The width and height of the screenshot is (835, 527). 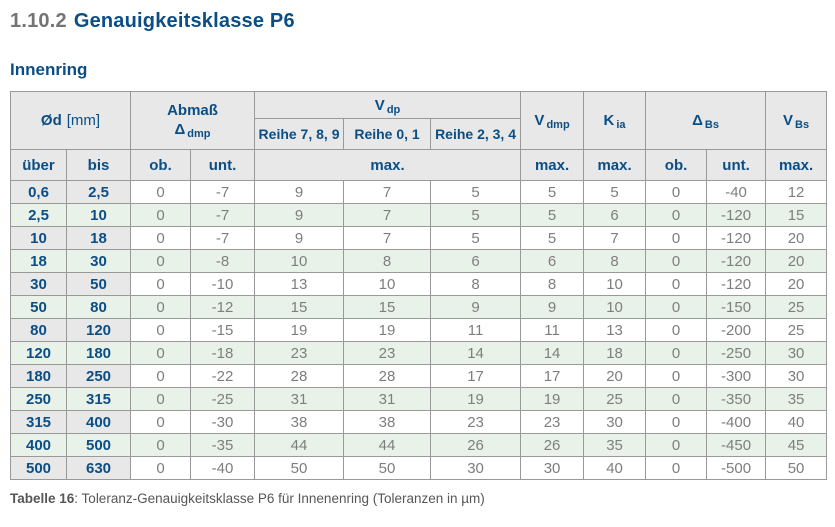 What do you see at coordinates (98, 238) in the screenshot?
I see `table-cell: 18` at bounding box center [98, 238].